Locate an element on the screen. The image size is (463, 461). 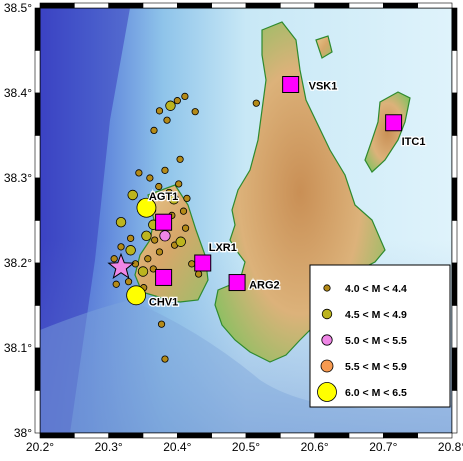
latitude-tick-labels: 38° 38.1° 38.2° 38.3° 38.4° 38.5° is located at coordinates (18, 220).